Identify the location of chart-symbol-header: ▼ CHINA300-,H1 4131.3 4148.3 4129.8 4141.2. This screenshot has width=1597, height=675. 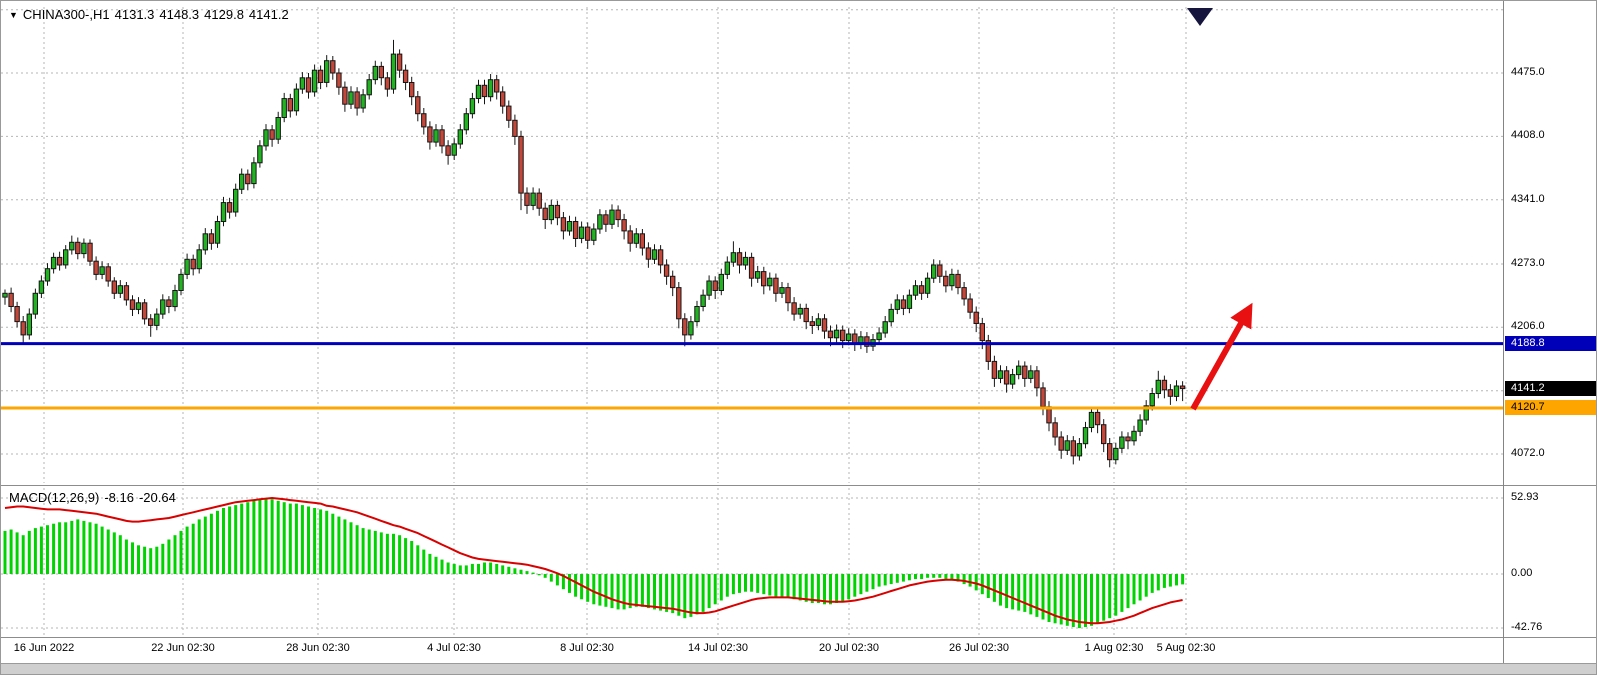
(151, 14).